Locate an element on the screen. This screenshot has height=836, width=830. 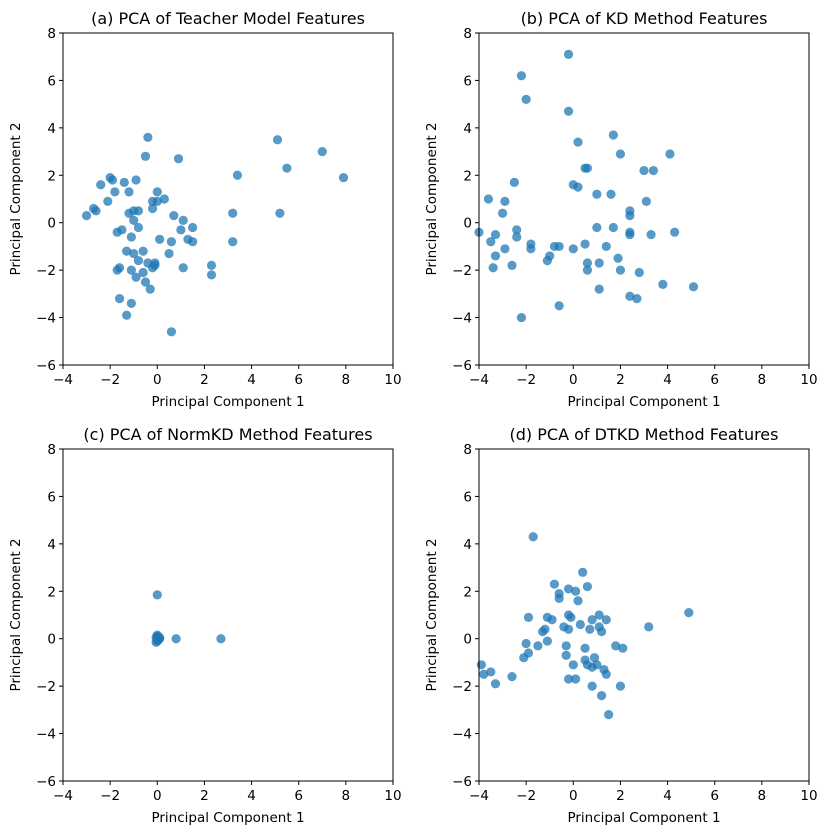
chart-title: (a) PCA of Teacher Model Features is located at coordinates (228, 18).